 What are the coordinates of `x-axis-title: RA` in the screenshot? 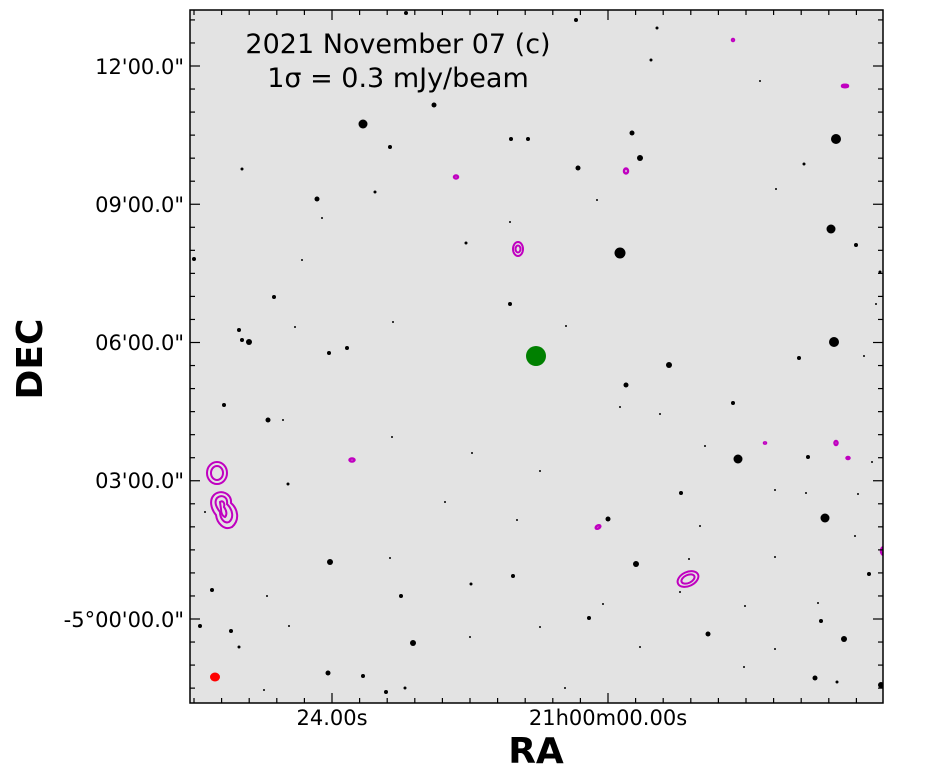 It's located at (536, 751).